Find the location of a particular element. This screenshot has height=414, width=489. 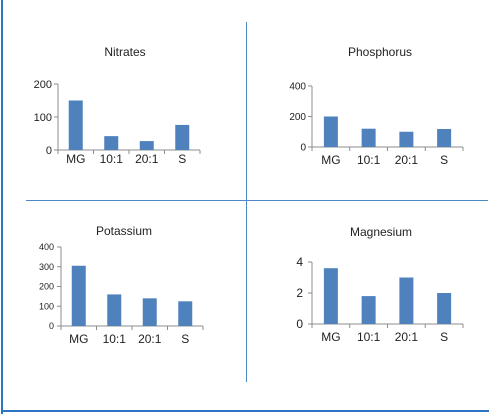

magnesium-y-tick-label: 0 is located at coordinates (299, 324).